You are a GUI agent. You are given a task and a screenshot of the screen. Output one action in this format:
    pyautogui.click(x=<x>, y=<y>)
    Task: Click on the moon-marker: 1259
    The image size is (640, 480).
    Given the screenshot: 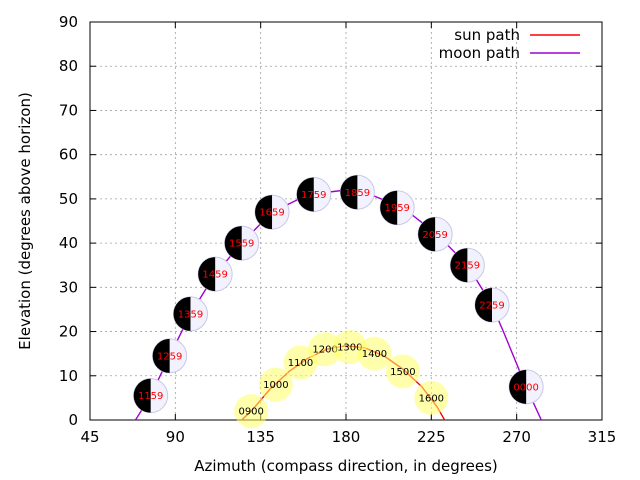 What is the action you would take?
    pyautogui.click(x=170, y=356)
    